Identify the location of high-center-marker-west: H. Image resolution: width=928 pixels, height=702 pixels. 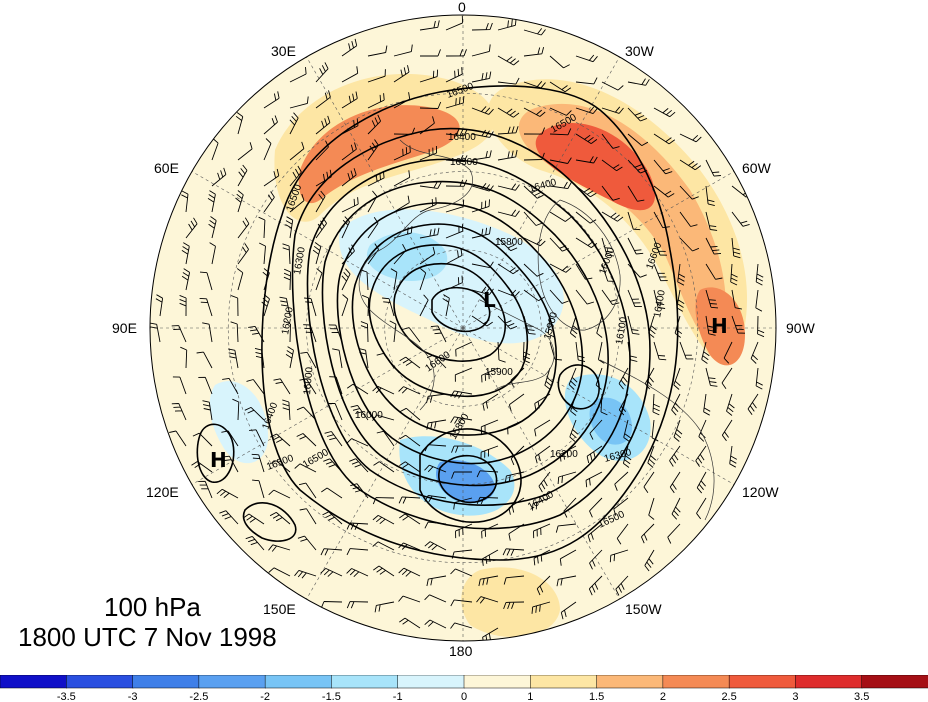
(218, 460).